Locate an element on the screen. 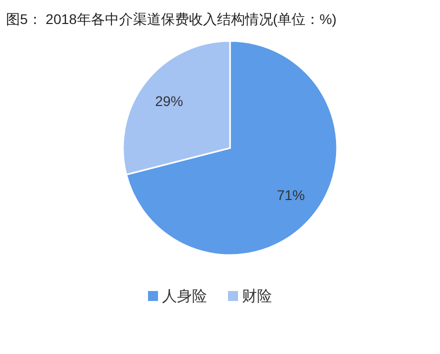 This screenshot has width=440, height=354. title: 图5： 2018年各中介渠道保费收入结构情况(单位：%) is located at coordinates (171, 19).